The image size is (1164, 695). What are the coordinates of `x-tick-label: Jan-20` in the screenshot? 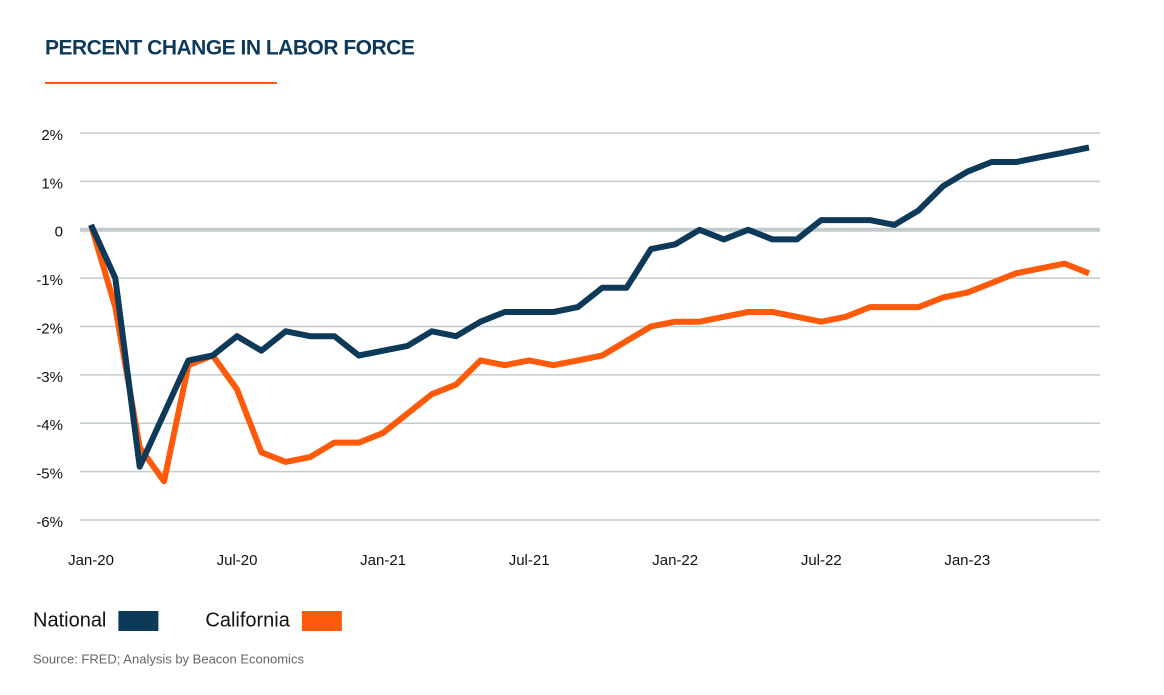 It's located at (91, 560).